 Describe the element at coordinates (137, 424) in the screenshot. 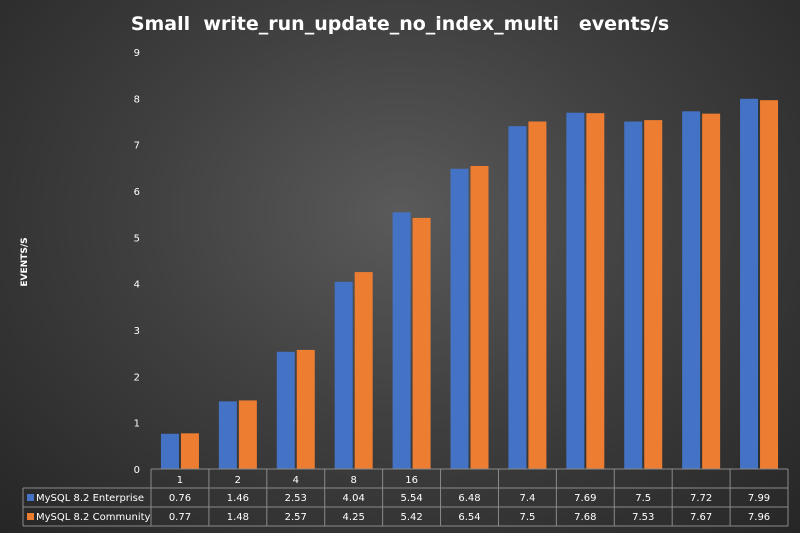

I see `y-tick-label: 1` at that location.